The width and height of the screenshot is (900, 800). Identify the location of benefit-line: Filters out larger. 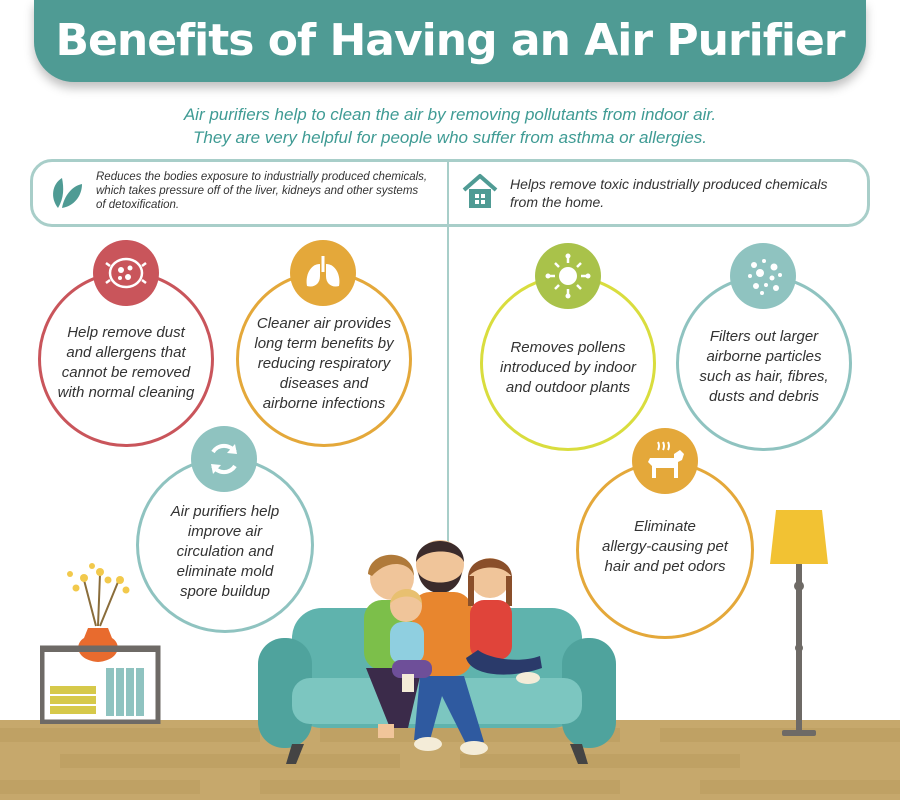
(764, 336).